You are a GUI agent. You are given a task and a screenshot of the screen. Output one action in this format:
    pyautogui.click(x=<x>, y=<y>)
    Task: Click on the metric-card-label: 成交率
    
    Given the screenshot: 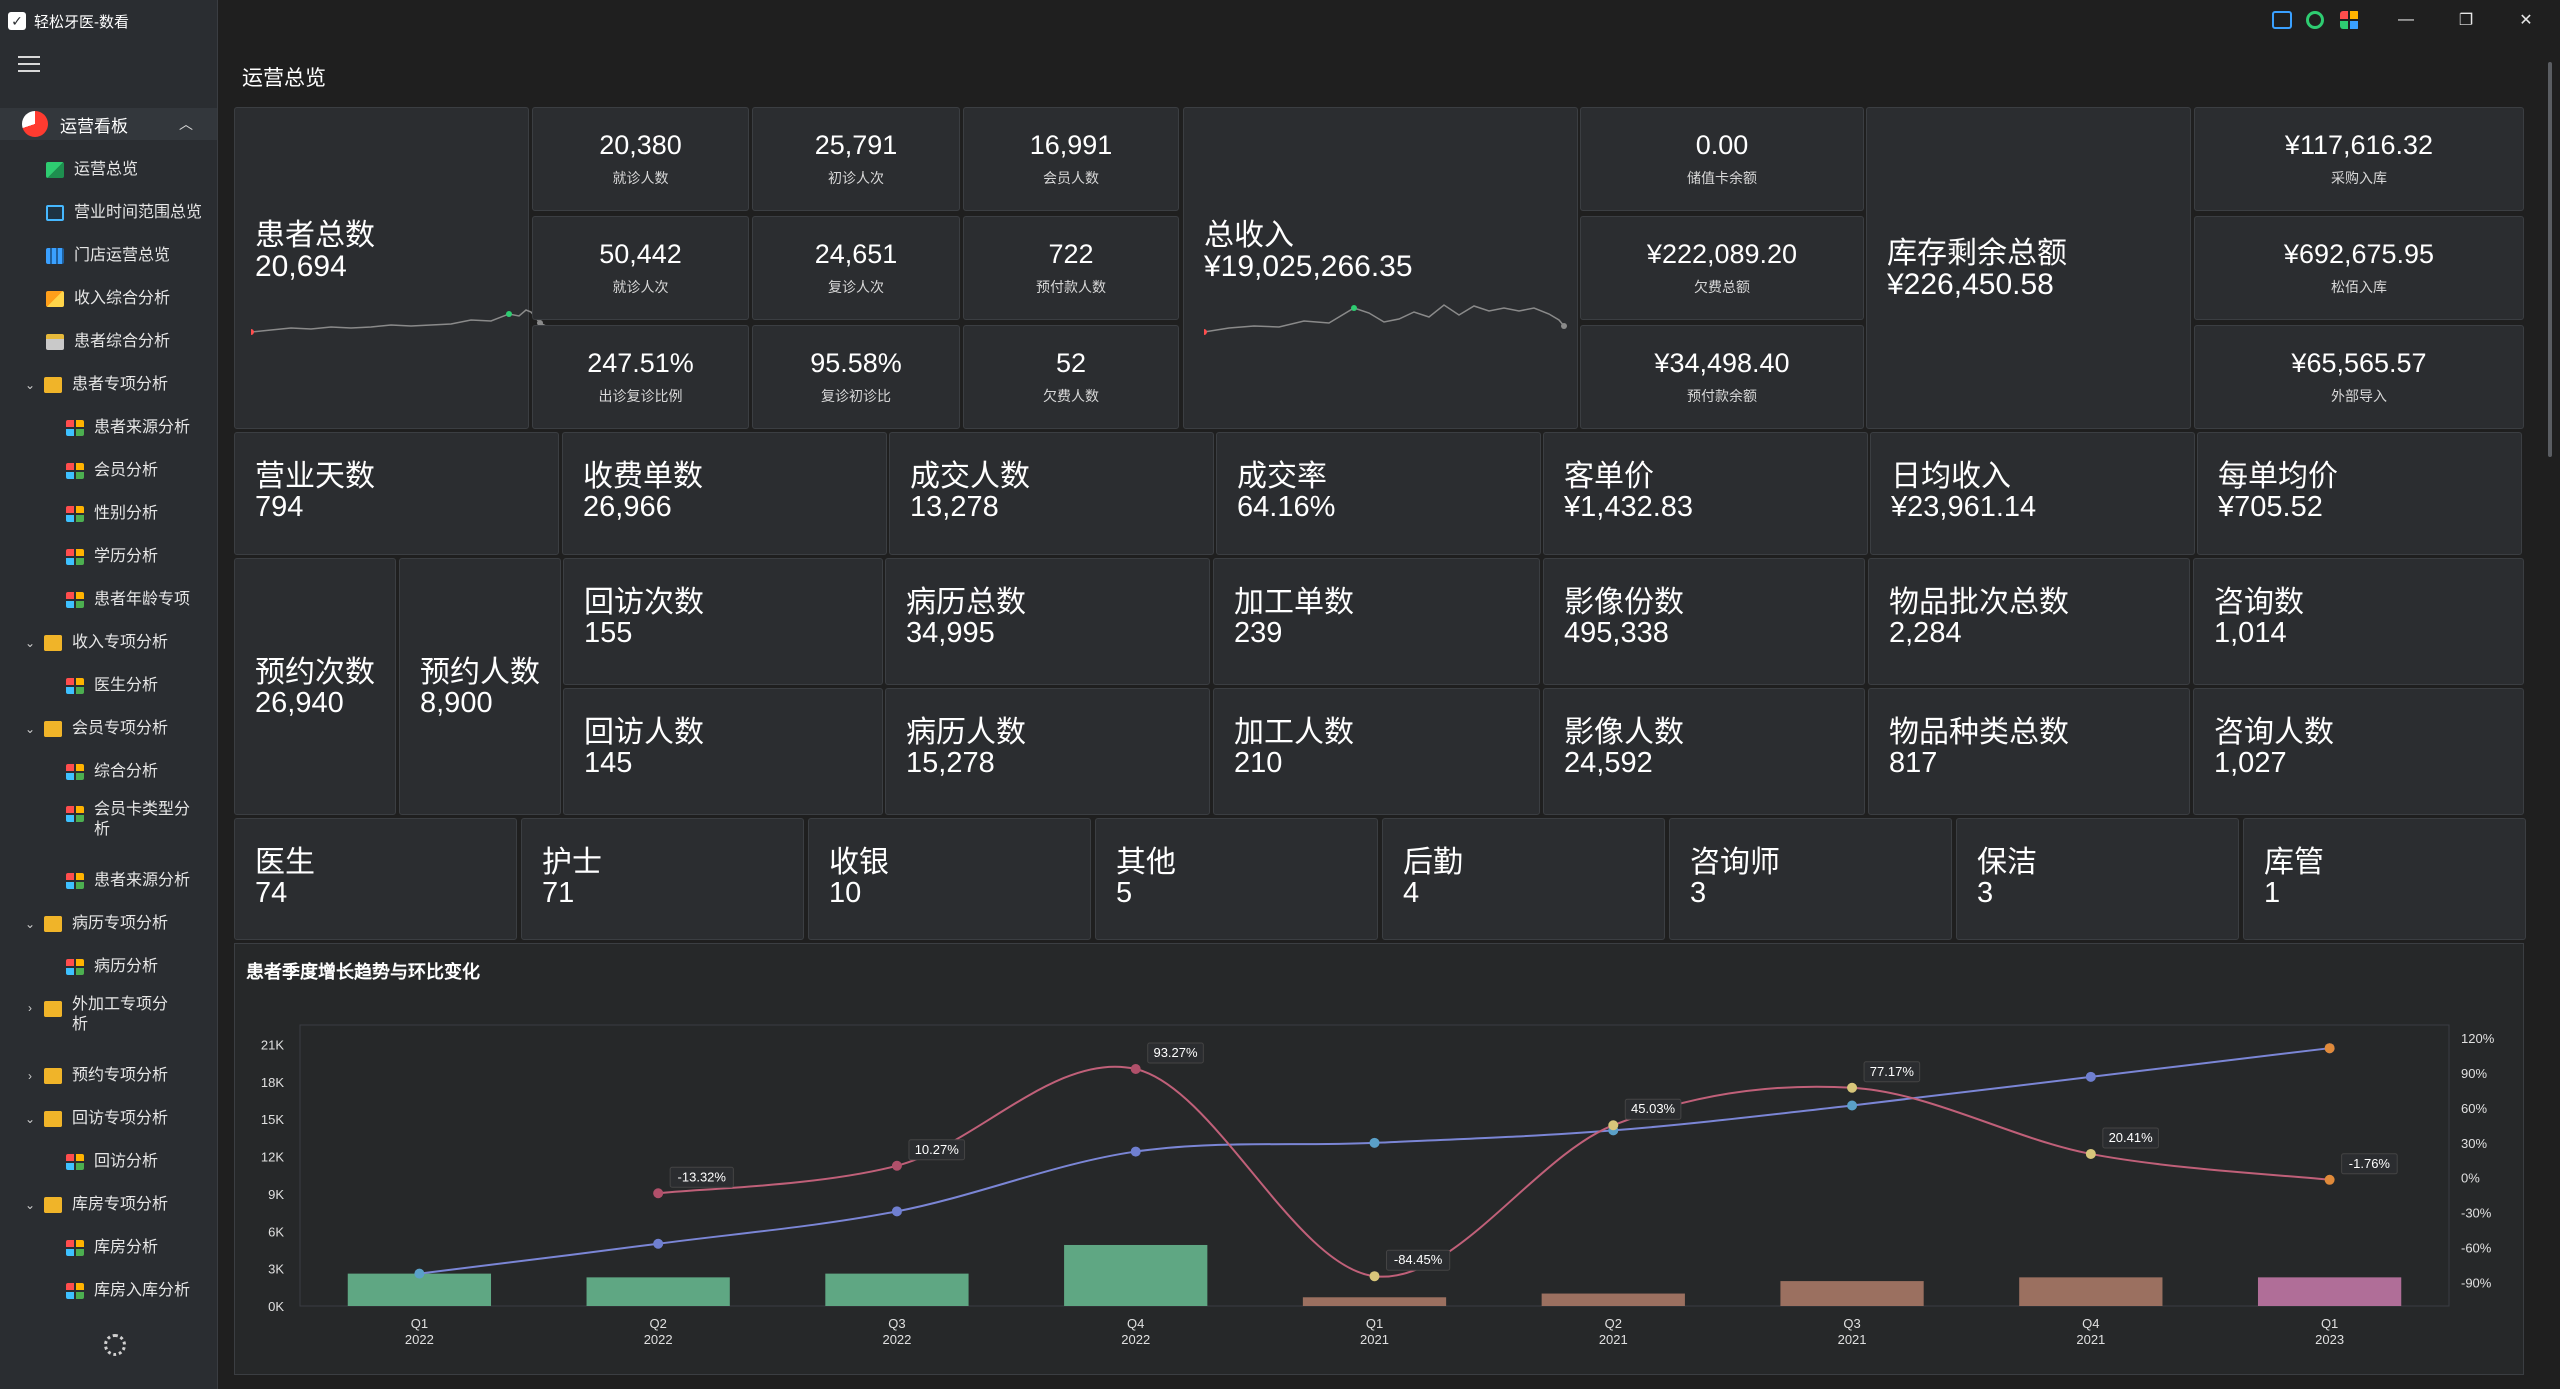 What is the action you would take?
    pyautogui.click(x=1282, y=476)
    